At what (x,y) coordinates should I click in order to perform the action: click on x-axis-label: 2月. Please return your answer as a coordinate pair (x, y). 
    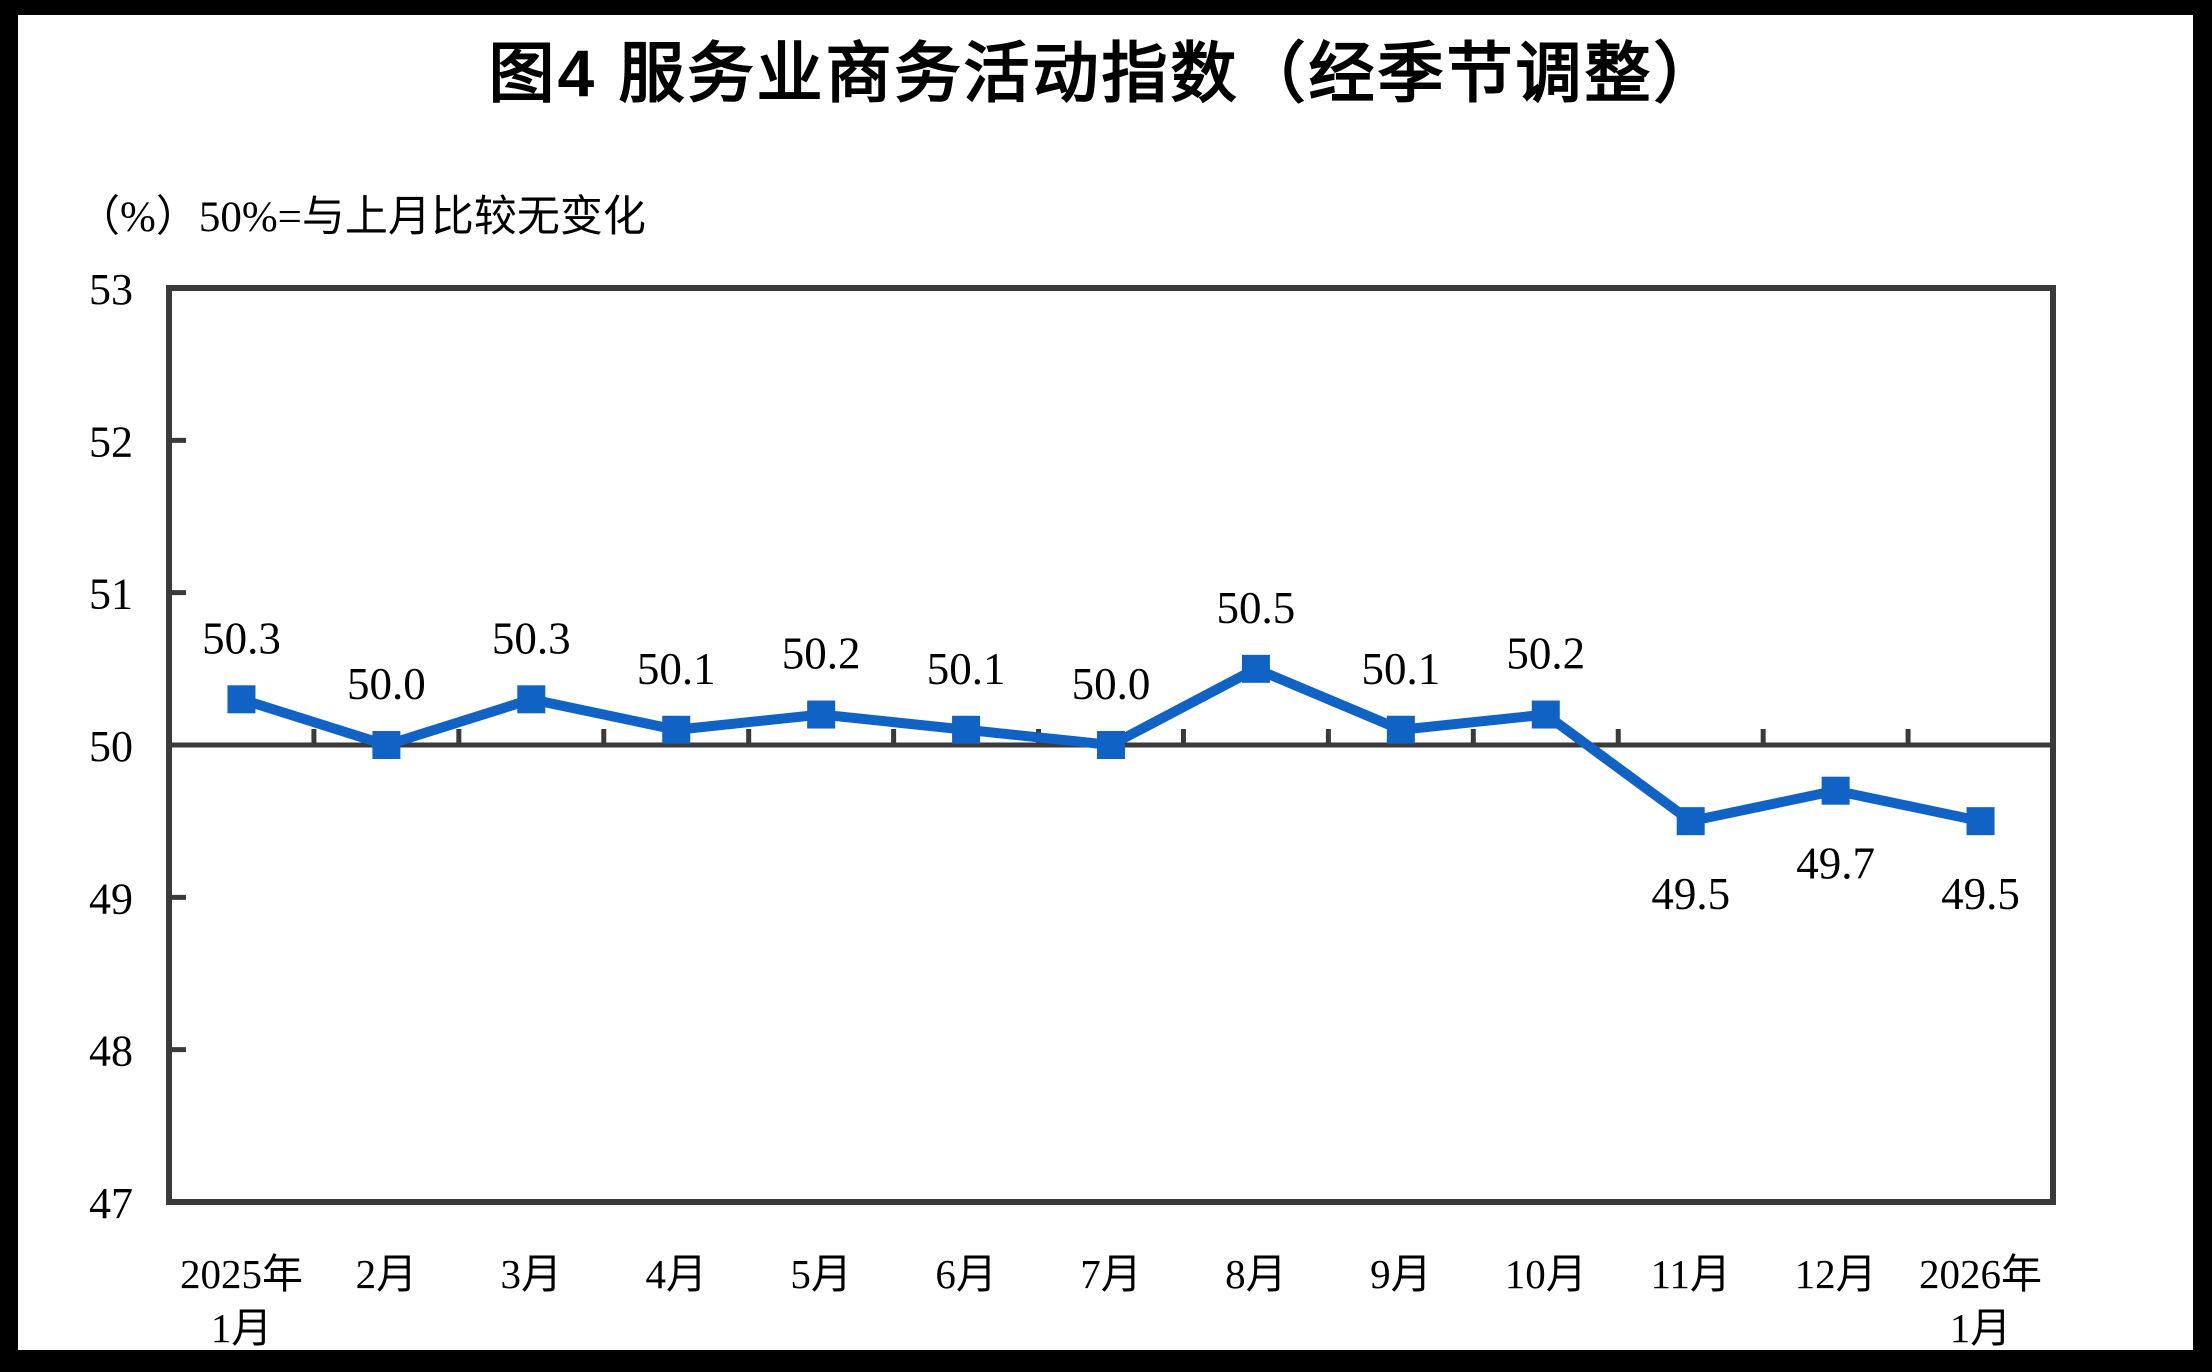
    Looking at the image, I should click on (387, 1274).